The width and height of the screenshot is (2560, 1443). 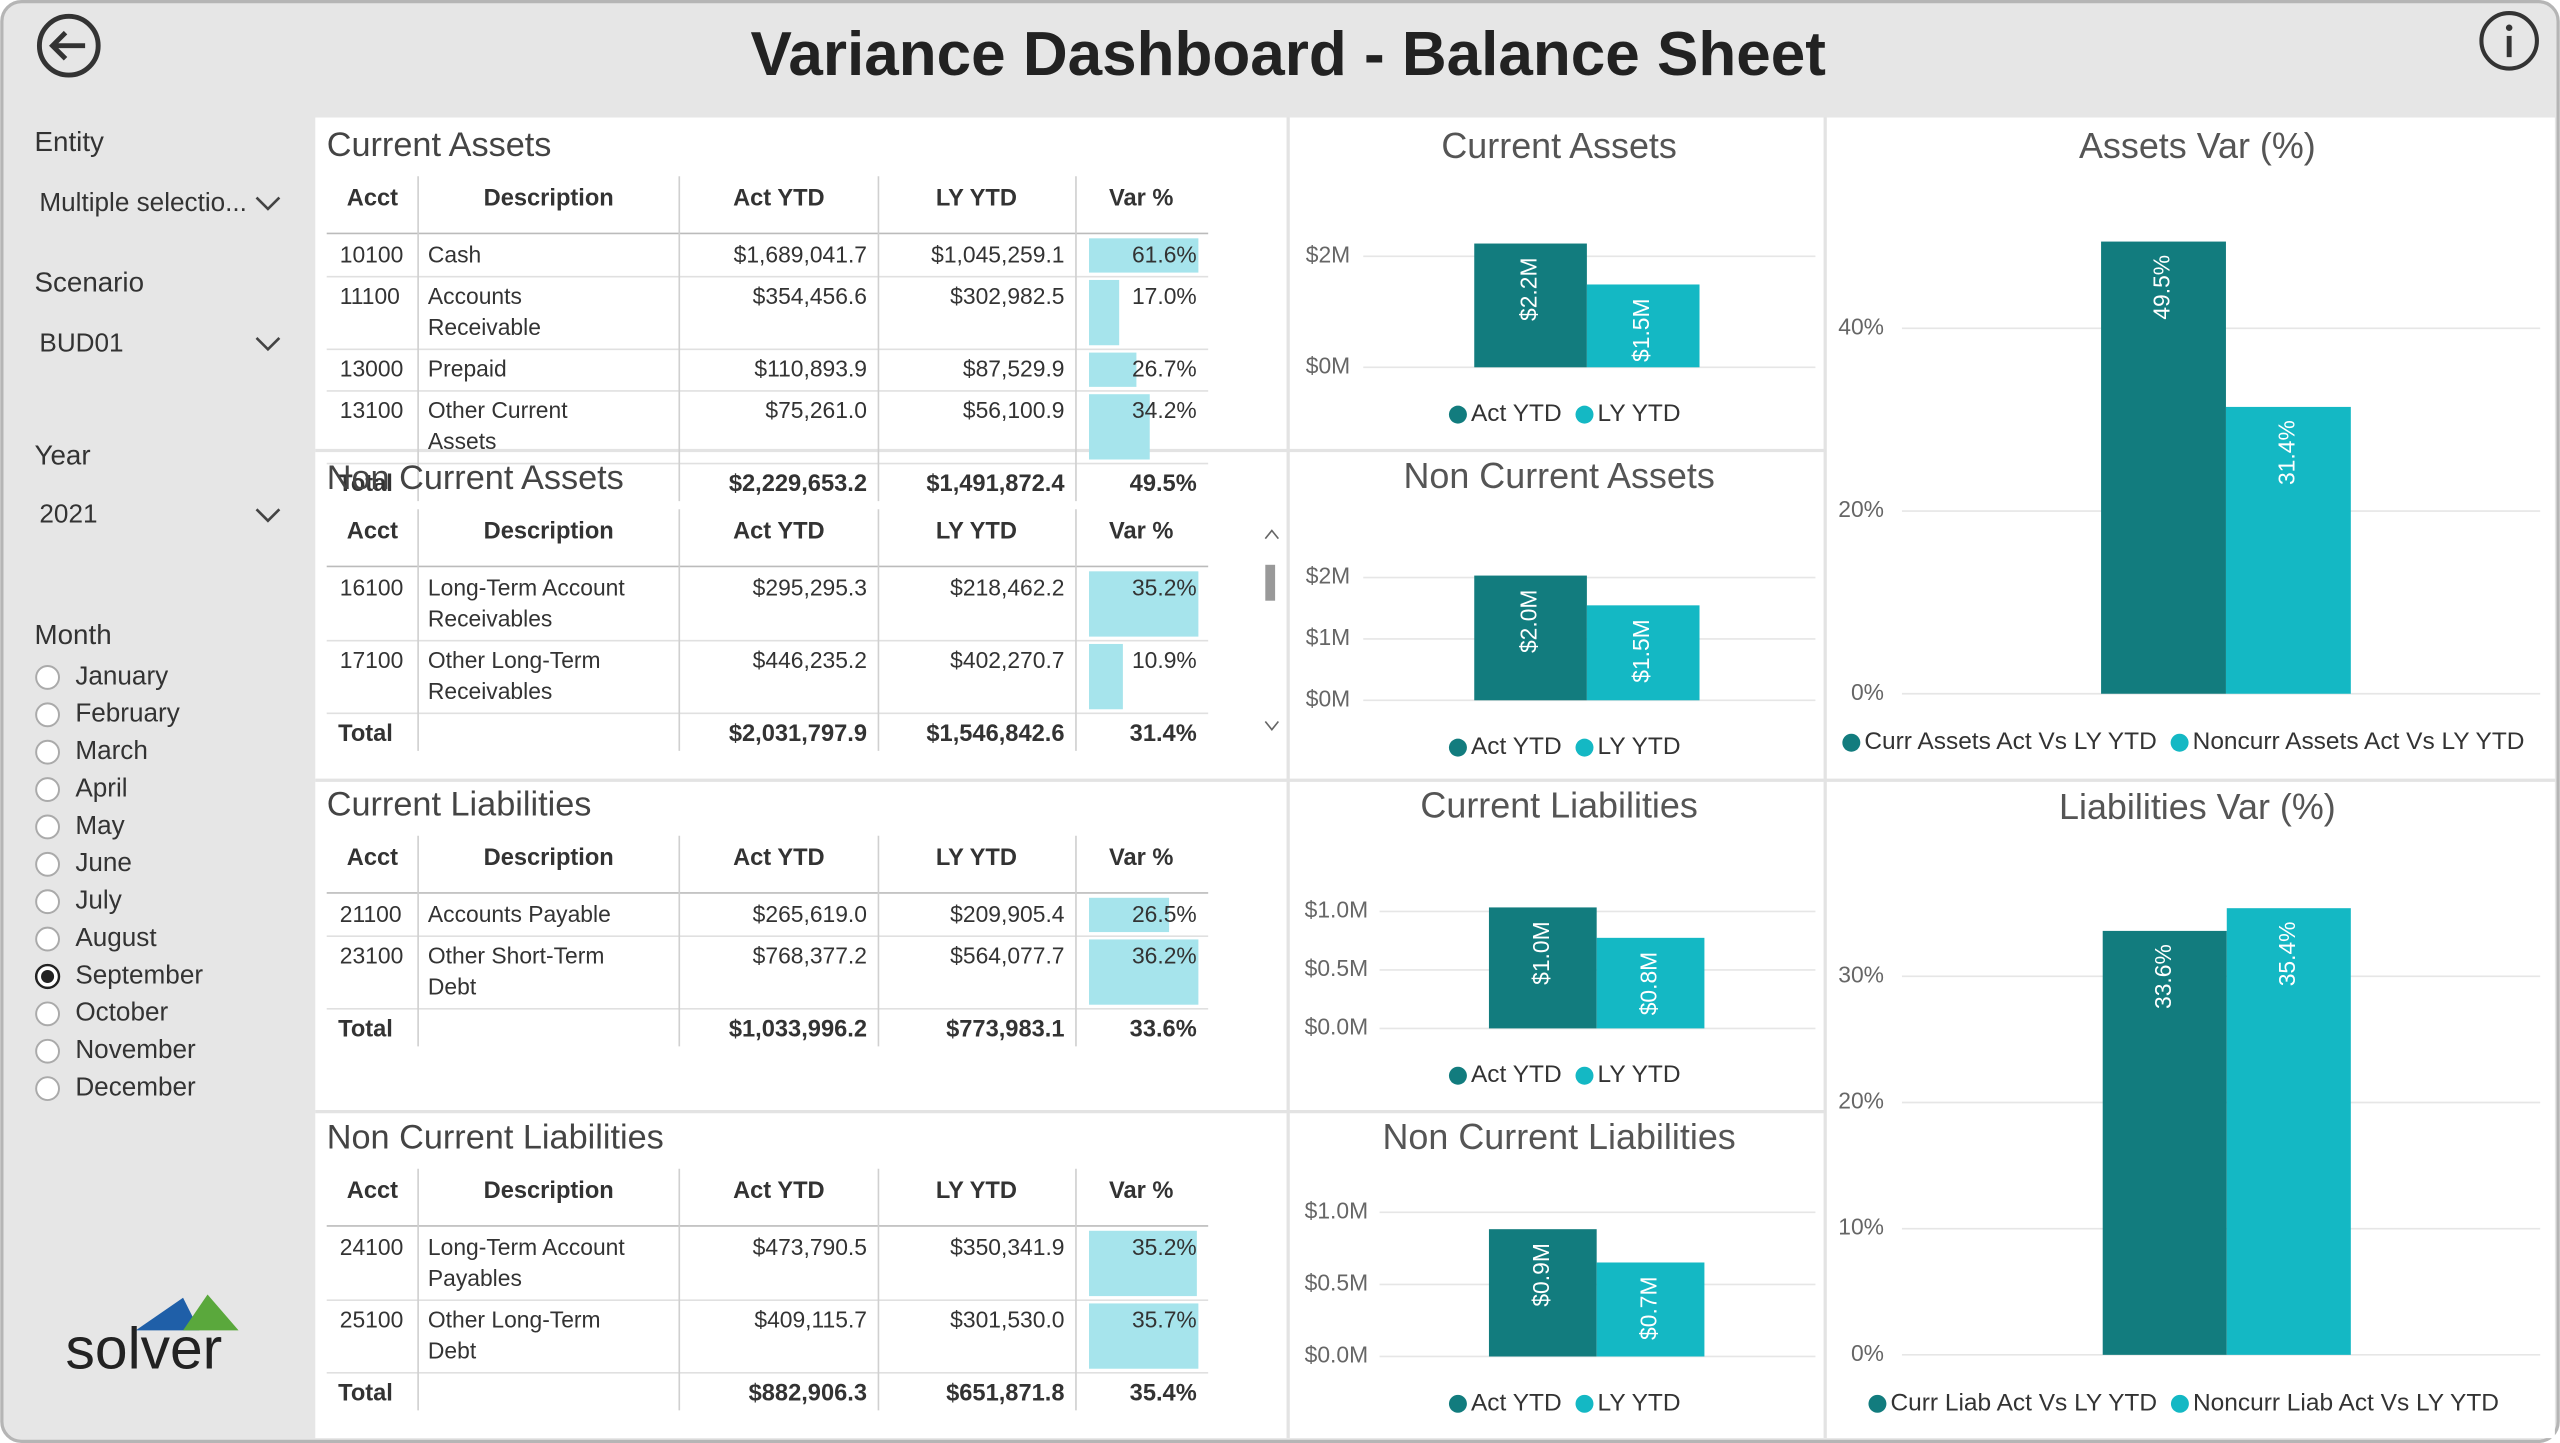 What do you see at coordinates (1014, 410) in the screenshot?
I see `cell-ly-ytd: $56,100.9` at bounding box center [1014, 410].